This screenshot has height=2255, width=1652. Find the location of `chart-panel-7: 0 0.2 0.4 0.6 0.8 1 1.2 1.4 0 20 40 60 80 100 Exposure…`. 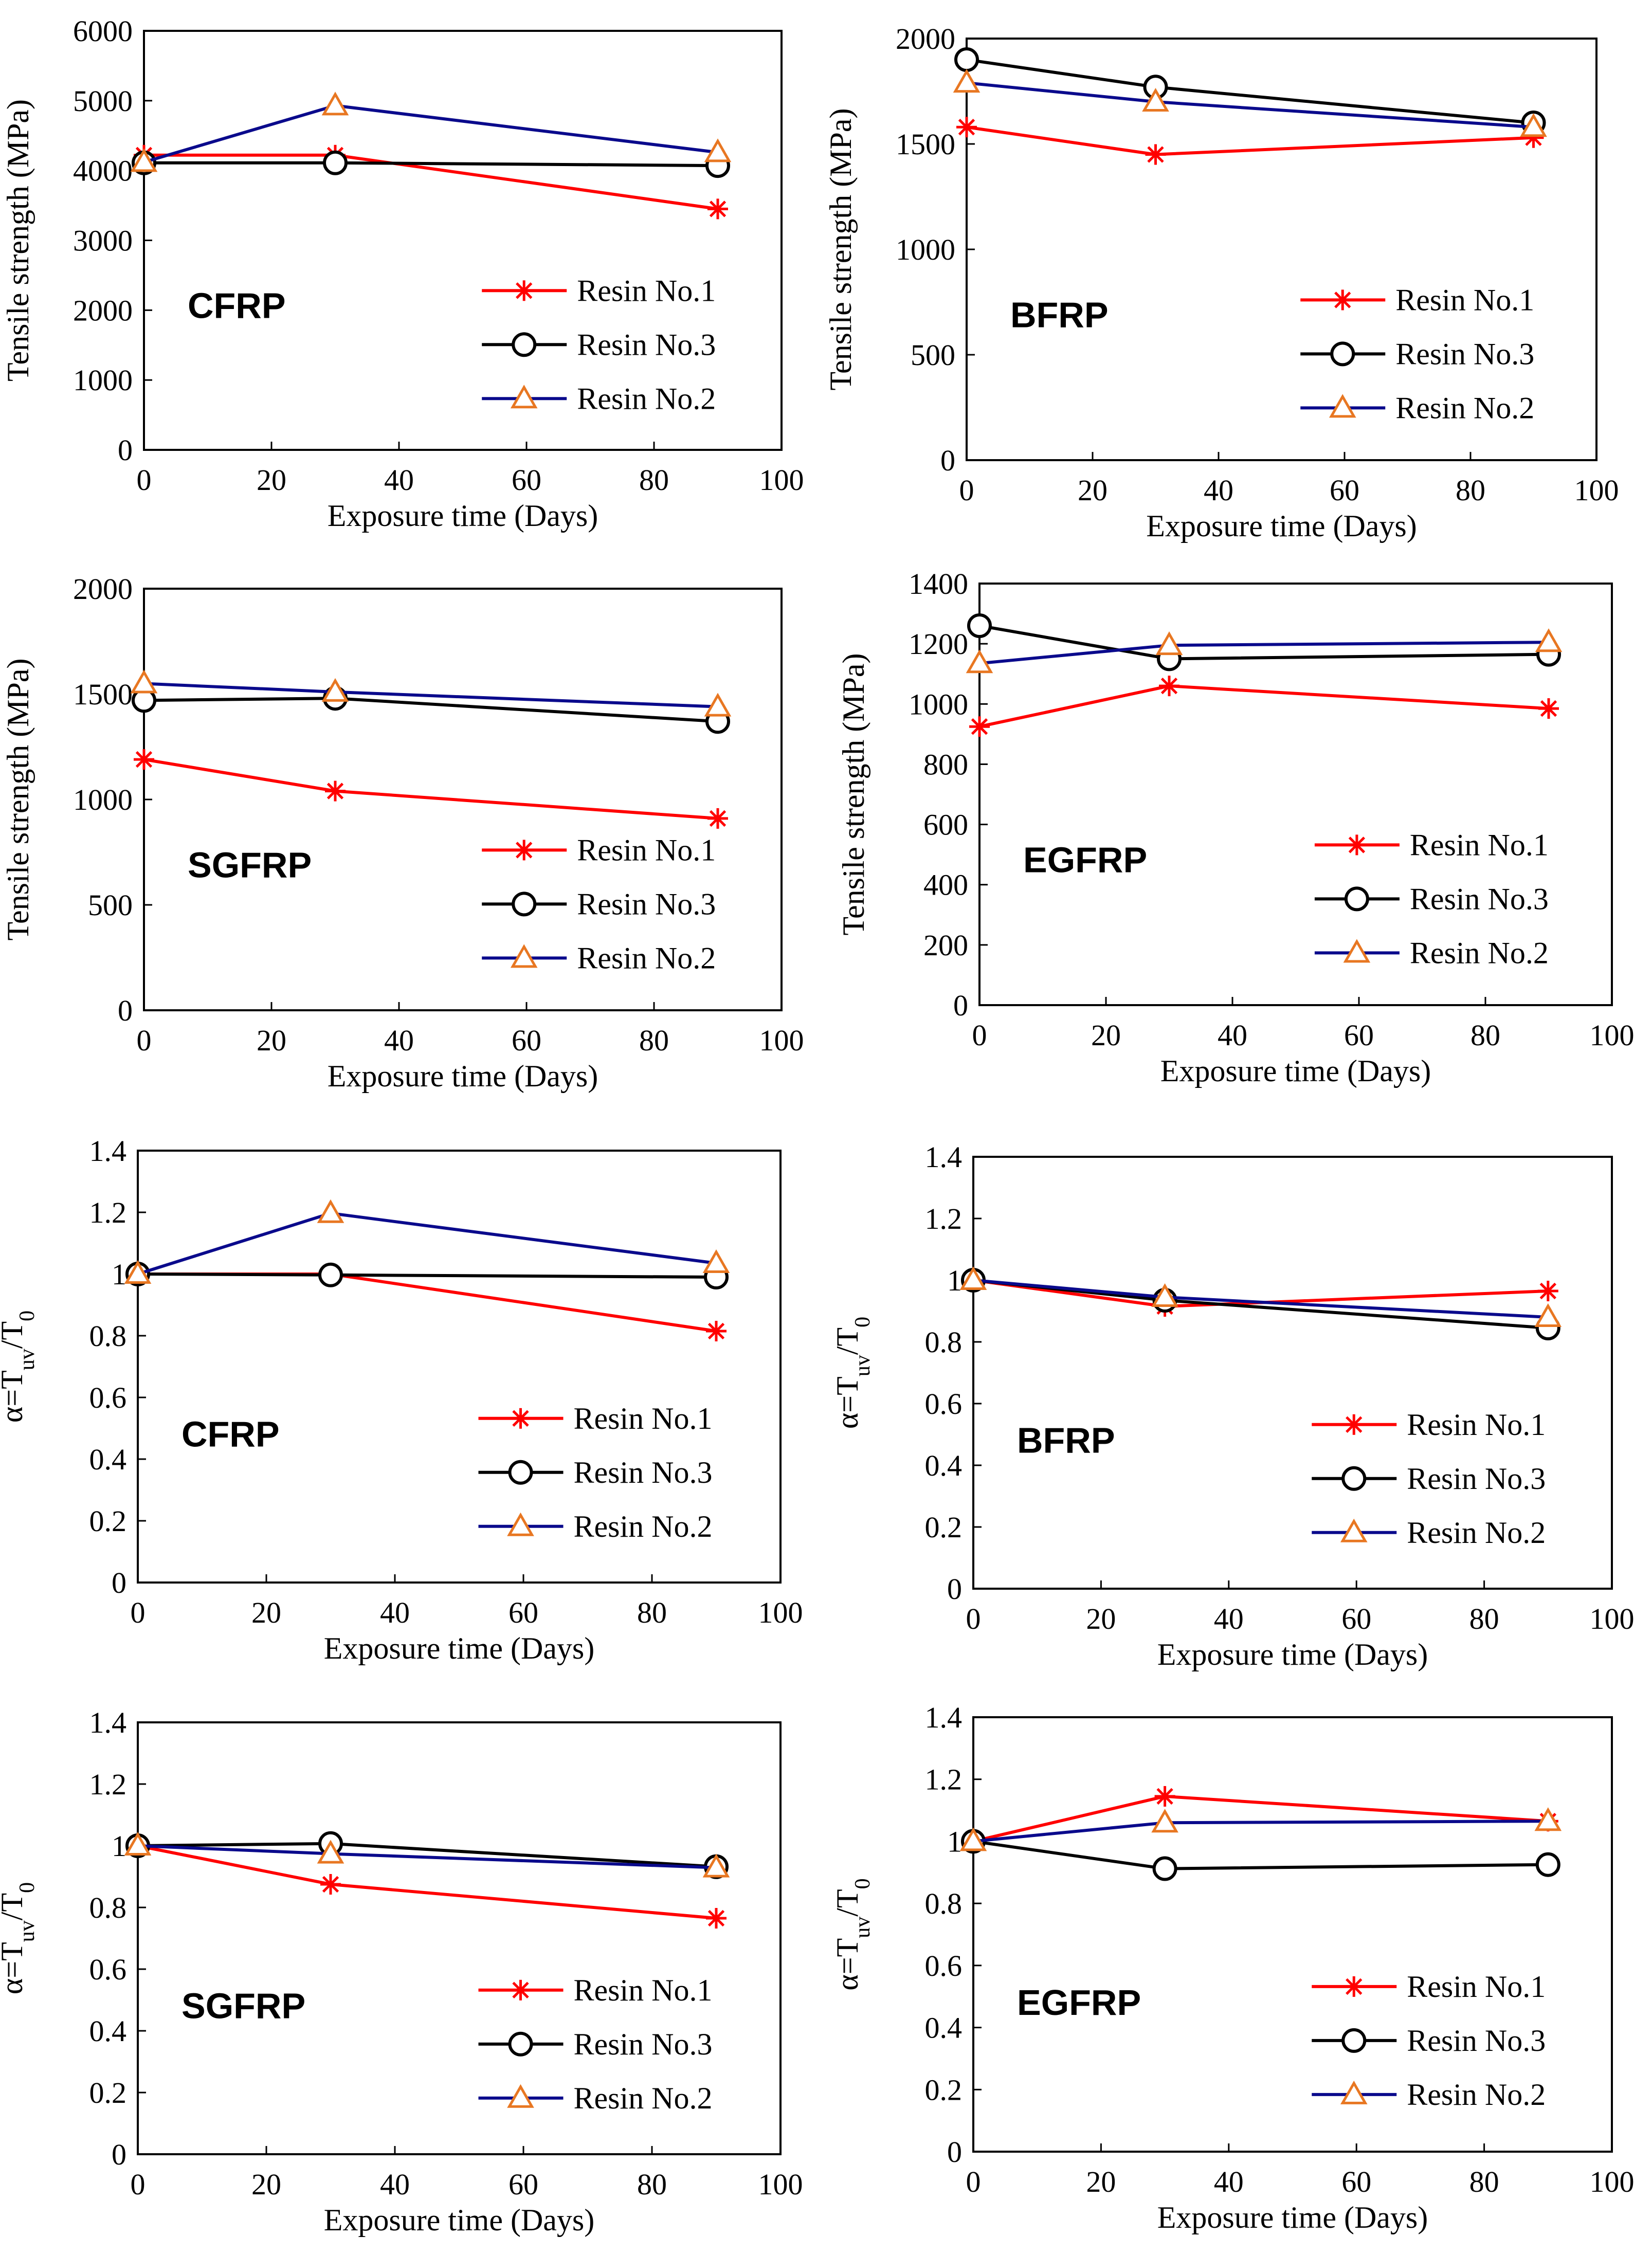

chart-panel-7: 0 0.2 0.4 0.6 0.8 1 1.2 1.4 0 20 40 60 80 100 Exposure… is located at coordinates (401, 1971).